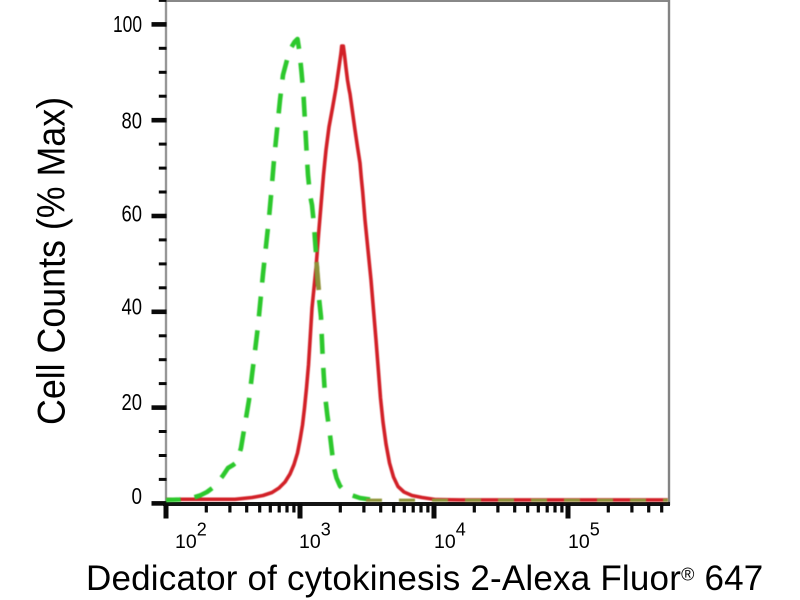  Describe the element at coordinates (132, 307) in the screenshot. I see `svg-text: 40` at that location.